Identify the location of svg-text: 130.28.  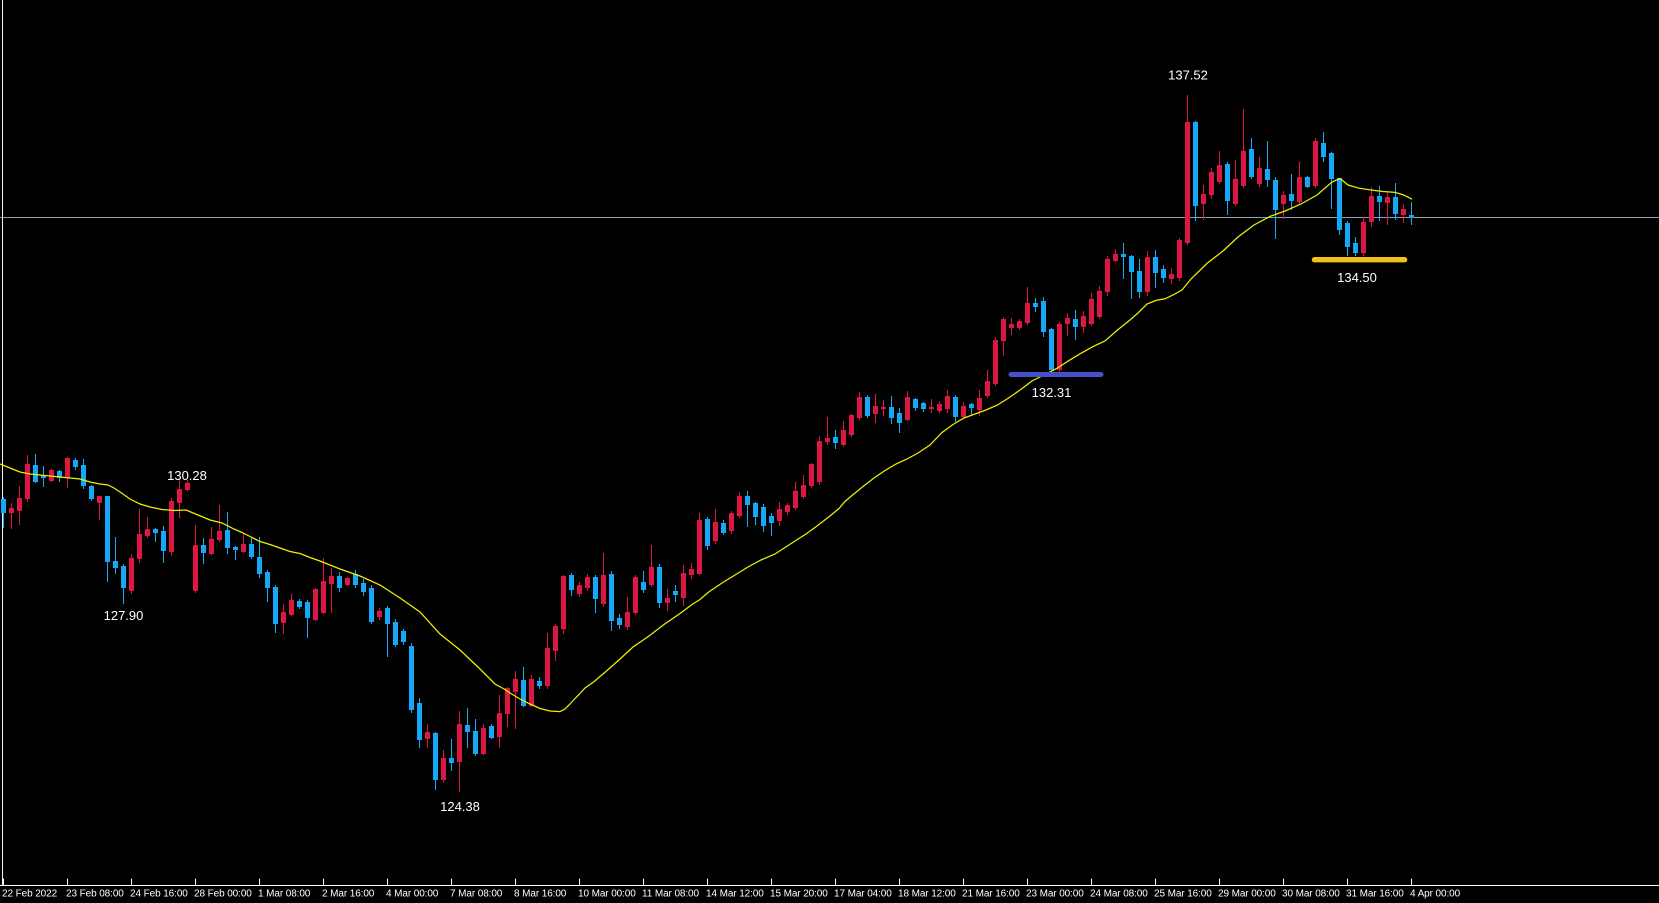
(187, 475).